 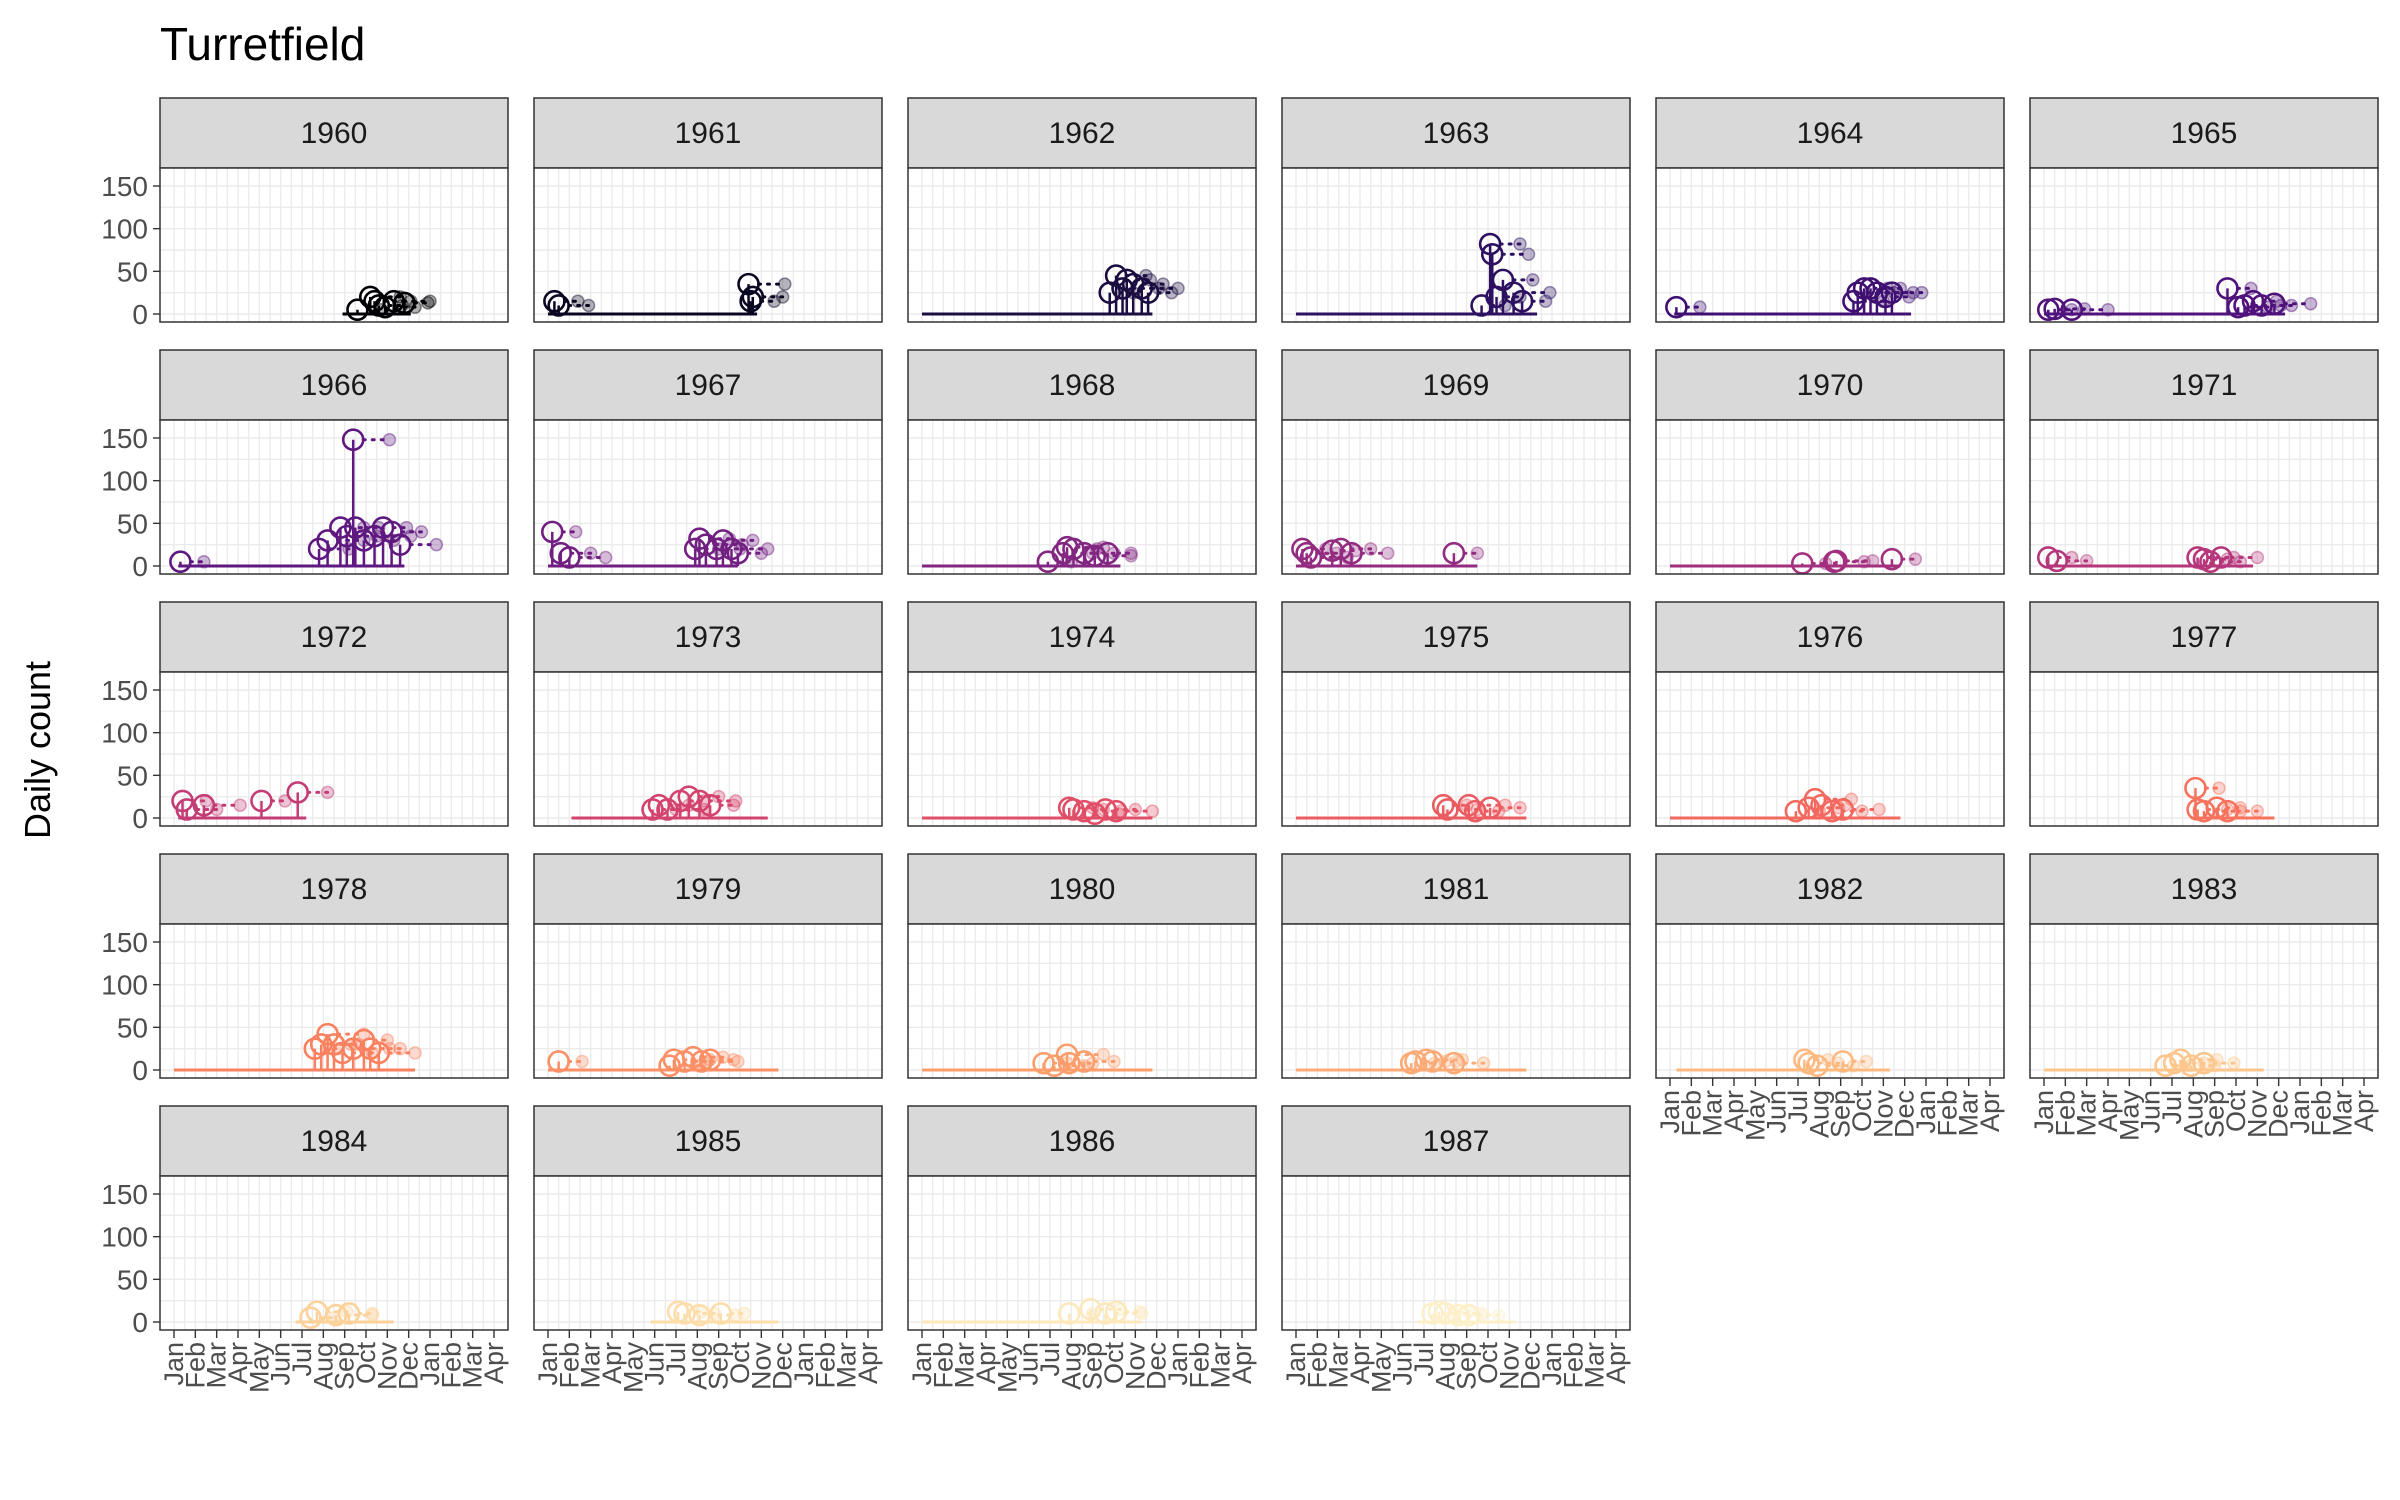 I want to click on facet-panel-1981: 1981, so click(x=1456, y=966).